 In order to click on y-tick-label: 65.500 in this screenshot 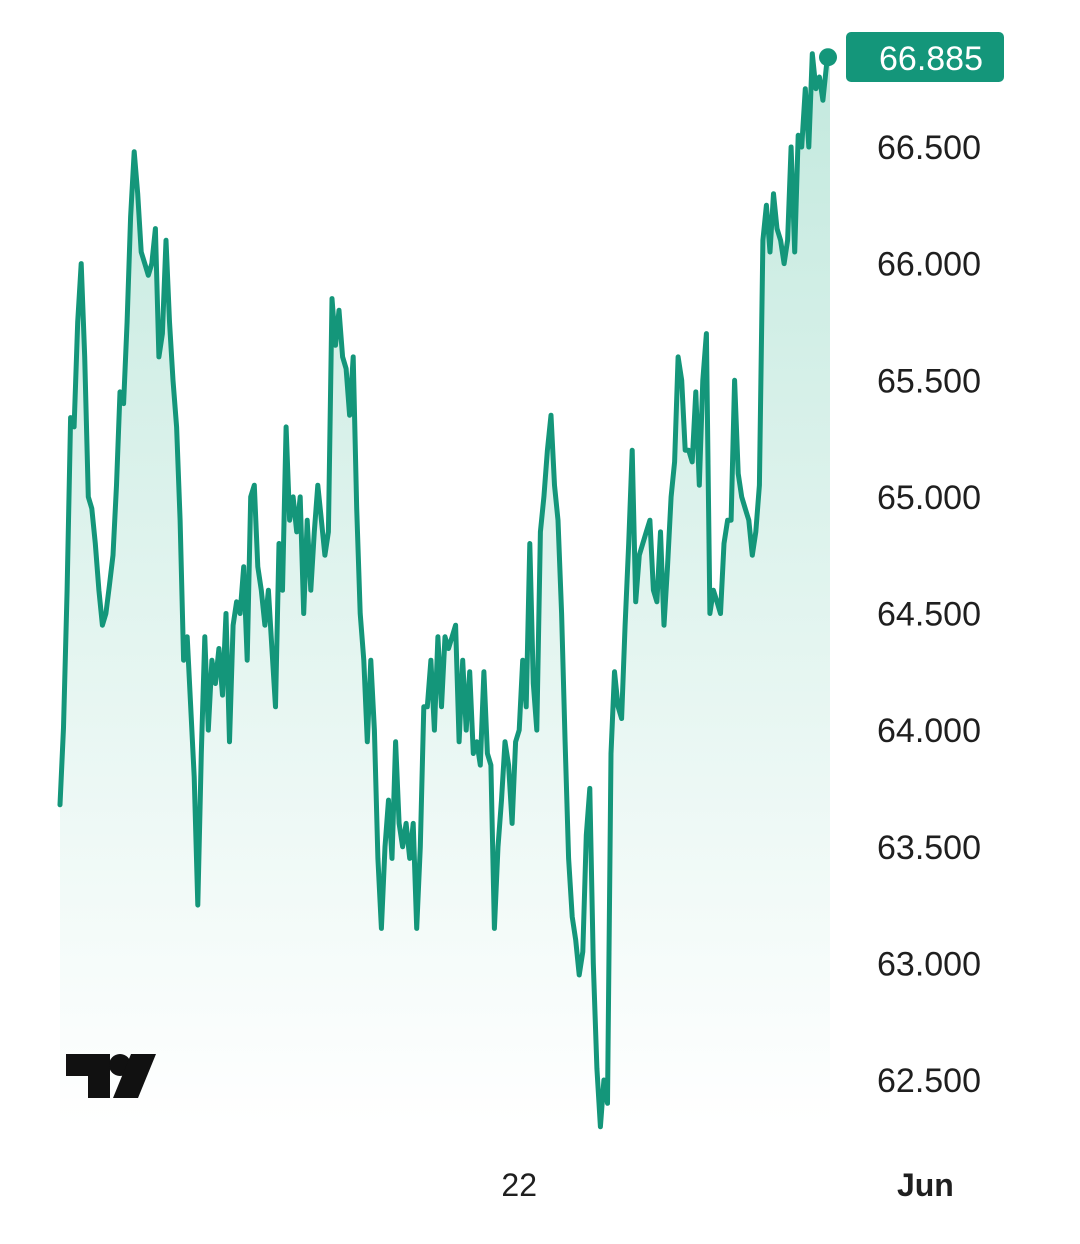, I will do `click(929, 381)`.